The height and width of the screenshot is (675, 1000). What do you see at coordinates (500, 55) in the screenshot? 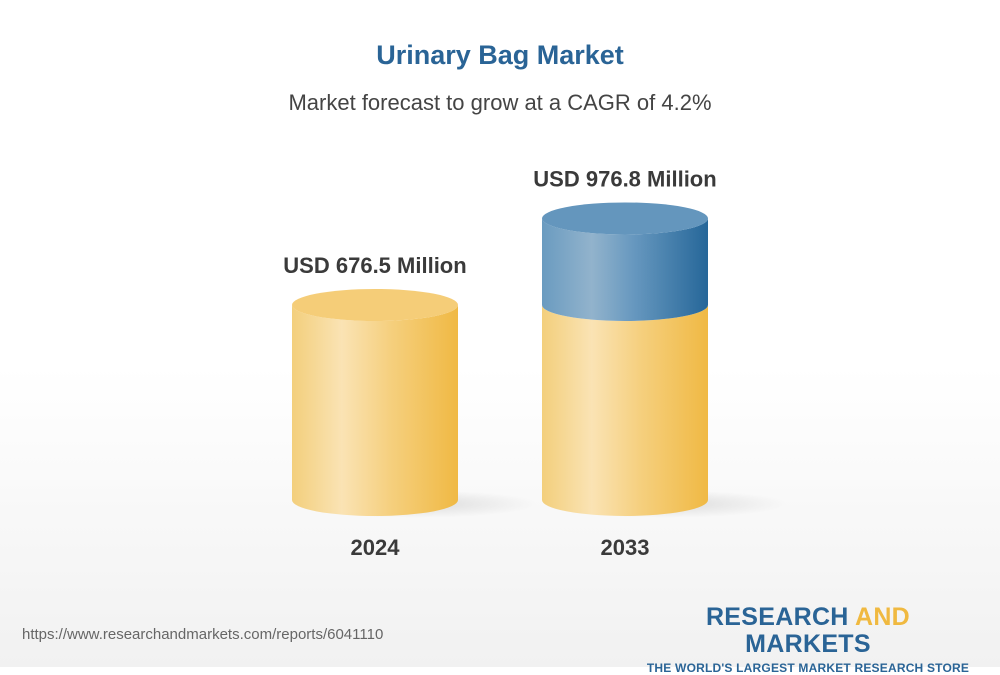
I see `chart-title: Urinary Bag Market` at bounding box center [500, 55].